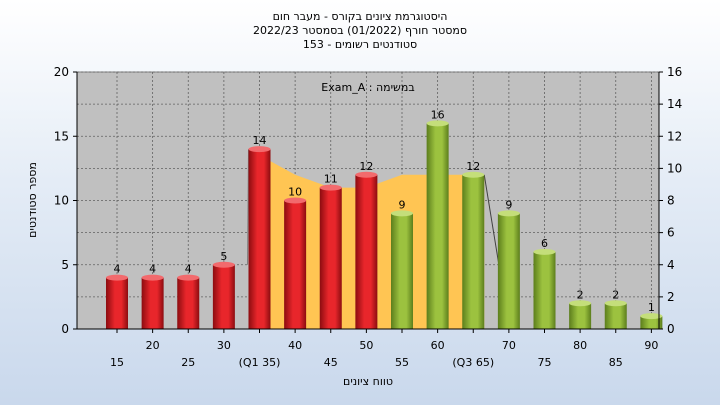 The width and height of the screenshot is (720, 409). What do you see at coordinates (360, 16) in the screenshot?
I see `chart-title-line-1: היסטוגרמת ציונים בקורס - מעבר חום` at bounding box center [360, 16].